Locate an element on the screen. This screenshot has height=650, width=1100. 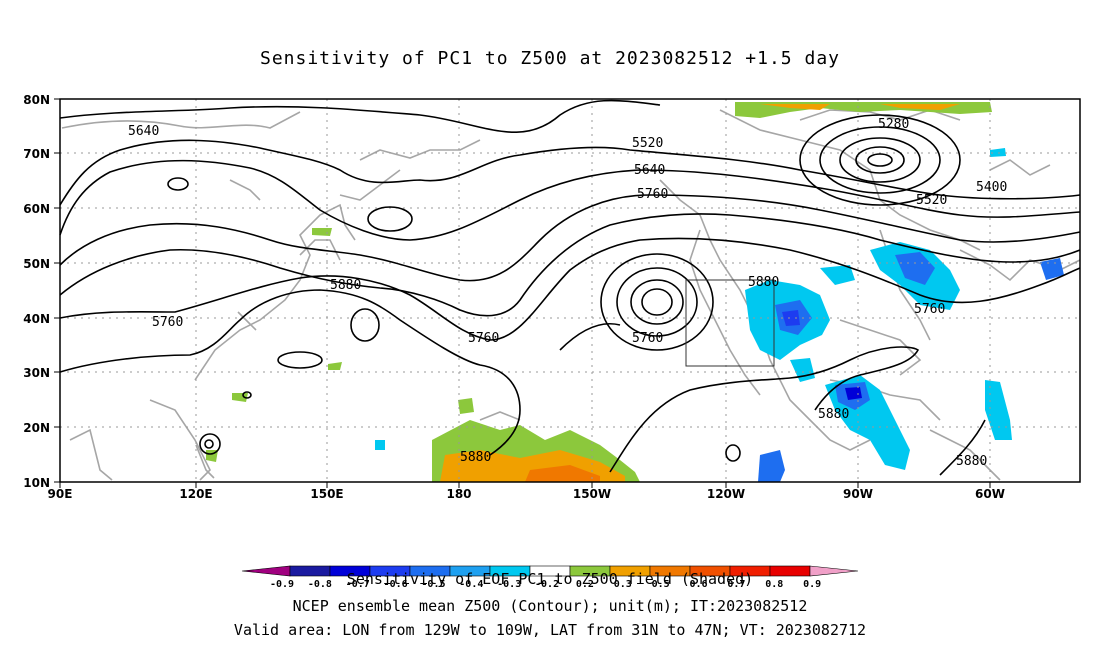
lon-tick-label: 150E is located at coordinates (326, 494).